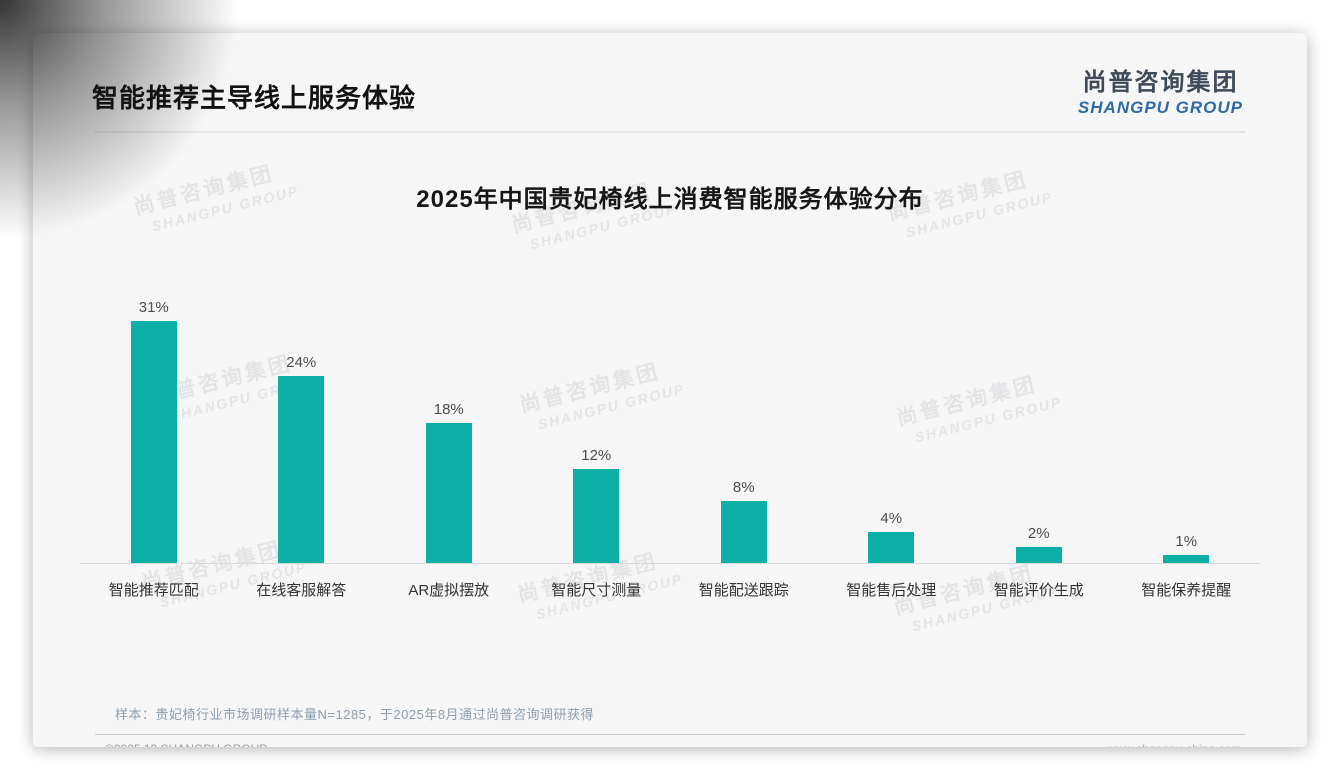 The height and width of the screenshot is (780, 1340). I want to click on bar-column: 12%, so click(597, 505).